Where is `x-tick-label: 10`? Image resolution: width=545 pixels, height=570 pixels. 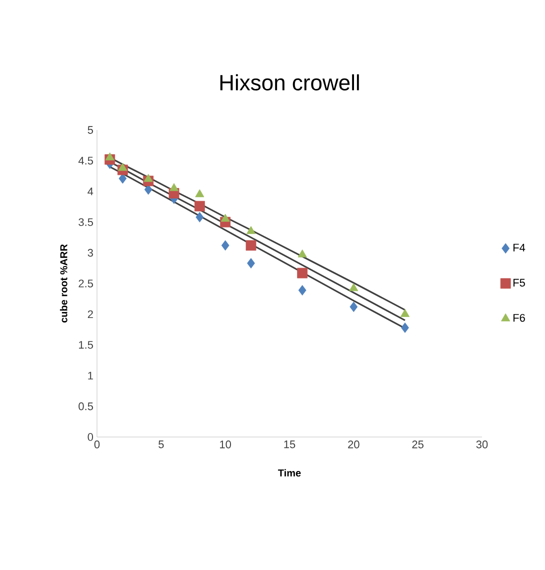 x-tick-label: 10 is located at coordinates (226, 444).